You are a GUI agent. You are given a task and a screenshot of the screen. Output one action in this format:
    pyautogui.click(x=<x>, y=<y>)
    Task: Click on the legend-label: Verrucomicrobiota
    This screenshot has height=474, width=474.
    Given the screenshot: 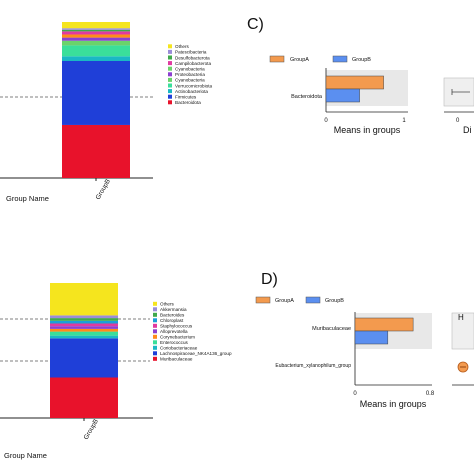 What is the action you would take?
    pyautogui.click(x=193, y=85)
    